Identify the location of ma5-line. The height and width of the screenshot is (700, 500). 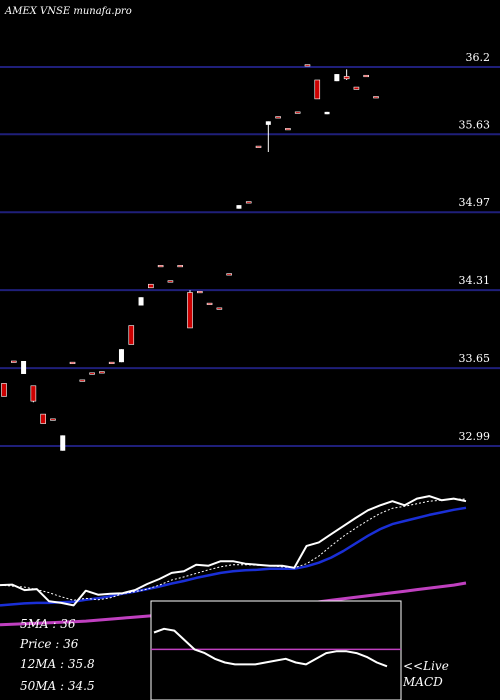
(233, 549).